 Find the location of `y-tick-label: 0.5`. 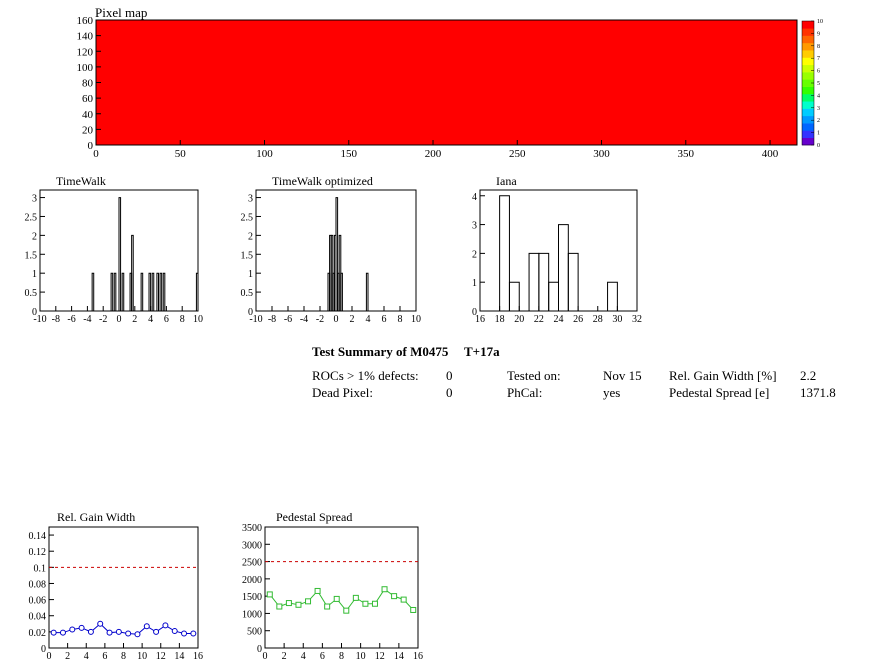

y-tick-label: 0.5 is located at coordinates (247, 293).